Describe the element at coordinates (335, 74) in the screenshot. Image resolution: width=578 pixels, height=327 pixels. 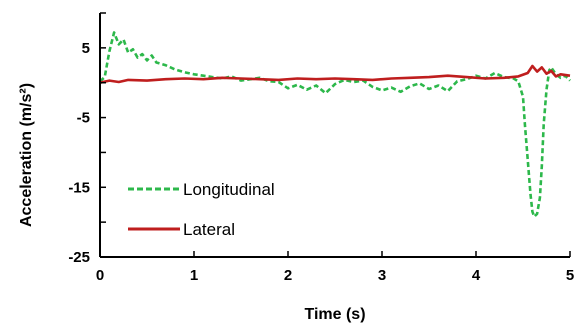
I see `series-line-lateral` at that location.